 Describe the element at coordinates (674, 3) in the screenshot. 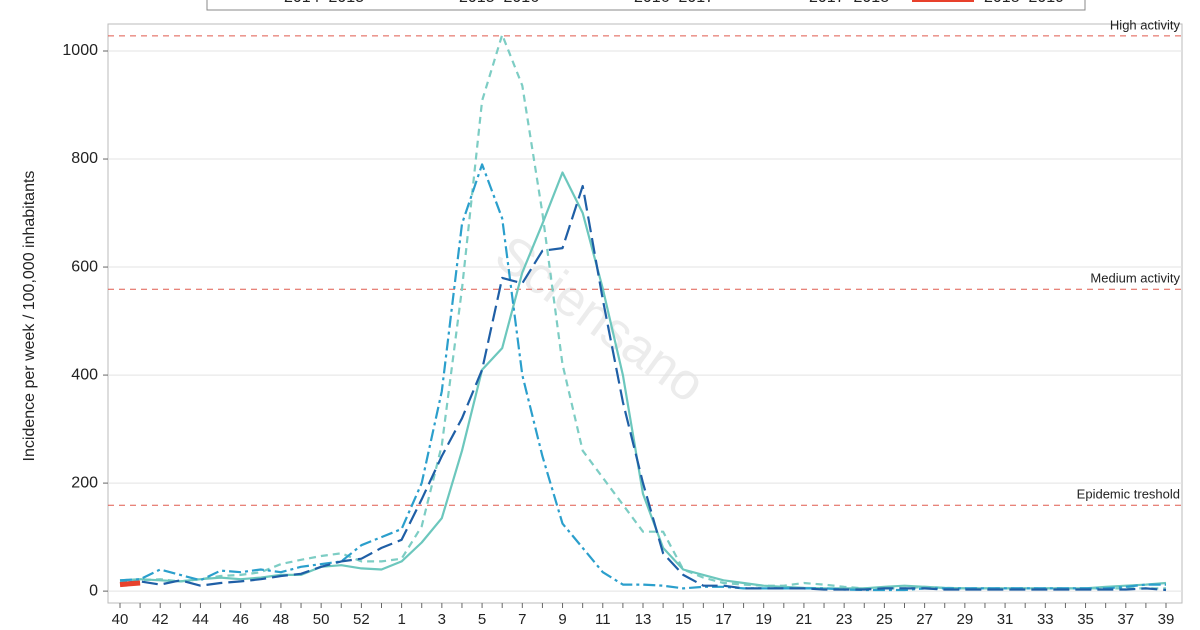

I see `legend-label: 2016–2017` at that location.